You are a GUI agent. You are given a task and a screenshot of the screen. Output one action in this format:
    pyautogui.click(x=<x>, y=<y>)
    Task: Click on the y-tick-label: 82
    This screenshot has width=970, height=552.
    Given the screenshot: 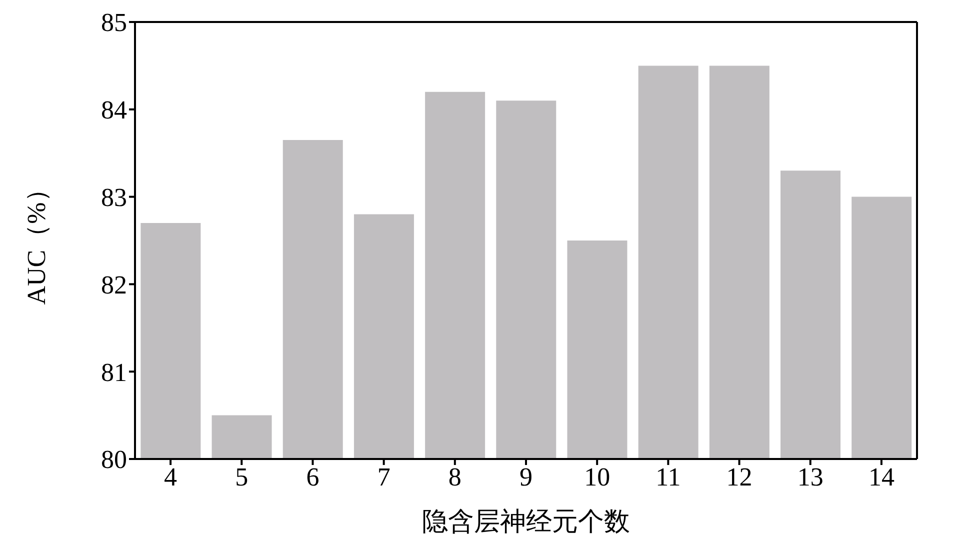 What is the action you would take?
    pyautogui.click(x=114, y=285)
    